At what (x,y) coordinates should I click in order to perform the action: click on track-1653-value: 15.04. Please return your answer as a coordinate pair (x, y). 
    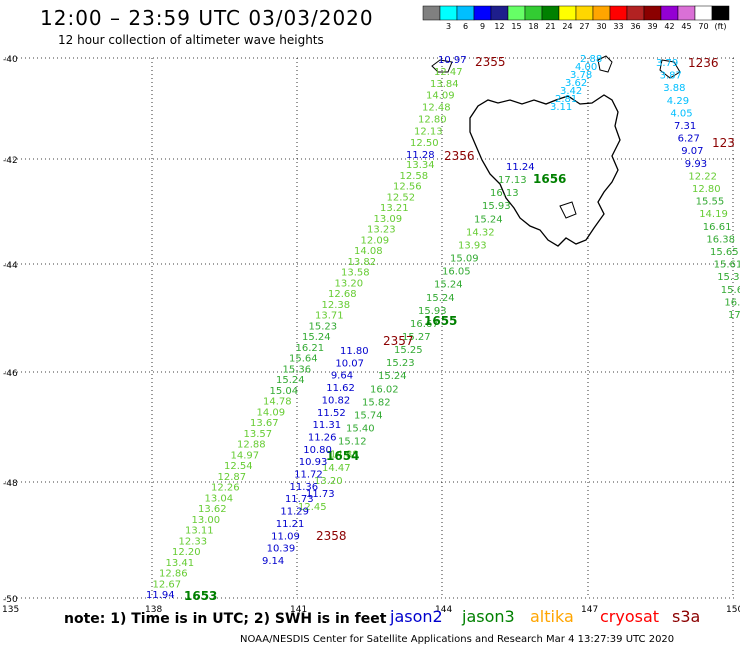
    Looking at the image, I should click on (284, 391).